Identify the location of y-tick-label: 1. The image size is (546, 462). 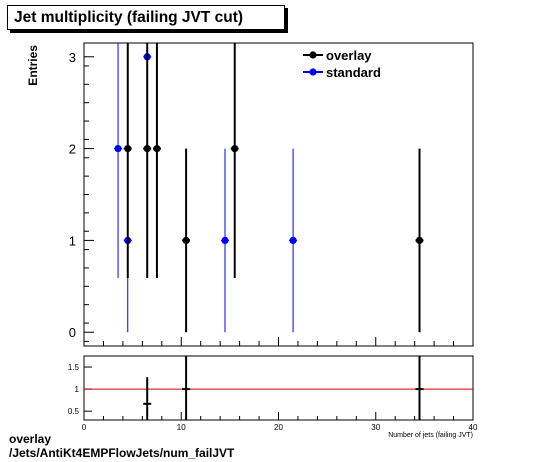
(72, 240).